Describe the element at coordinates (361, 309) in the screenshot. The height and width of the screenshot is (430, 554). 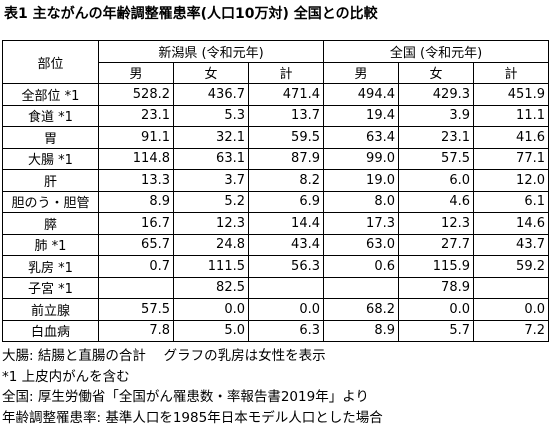
I see `value-cell: 68.2` at that location.